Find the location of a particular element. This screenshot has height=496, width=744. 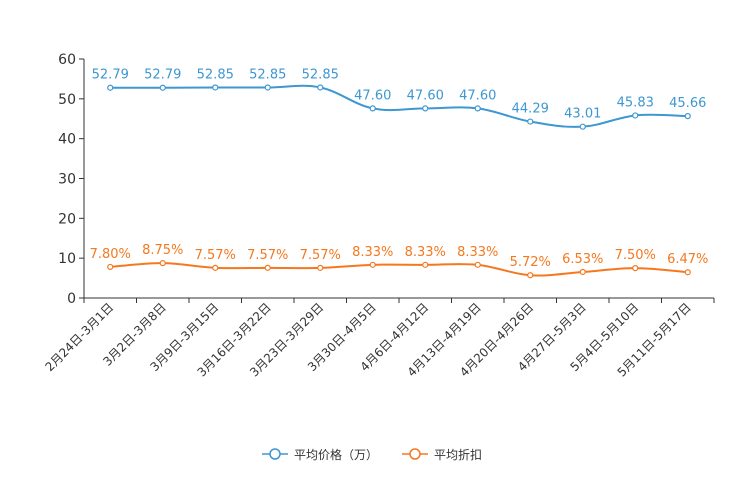

y-tick-label: 60 is located at coordinates (67, 60).